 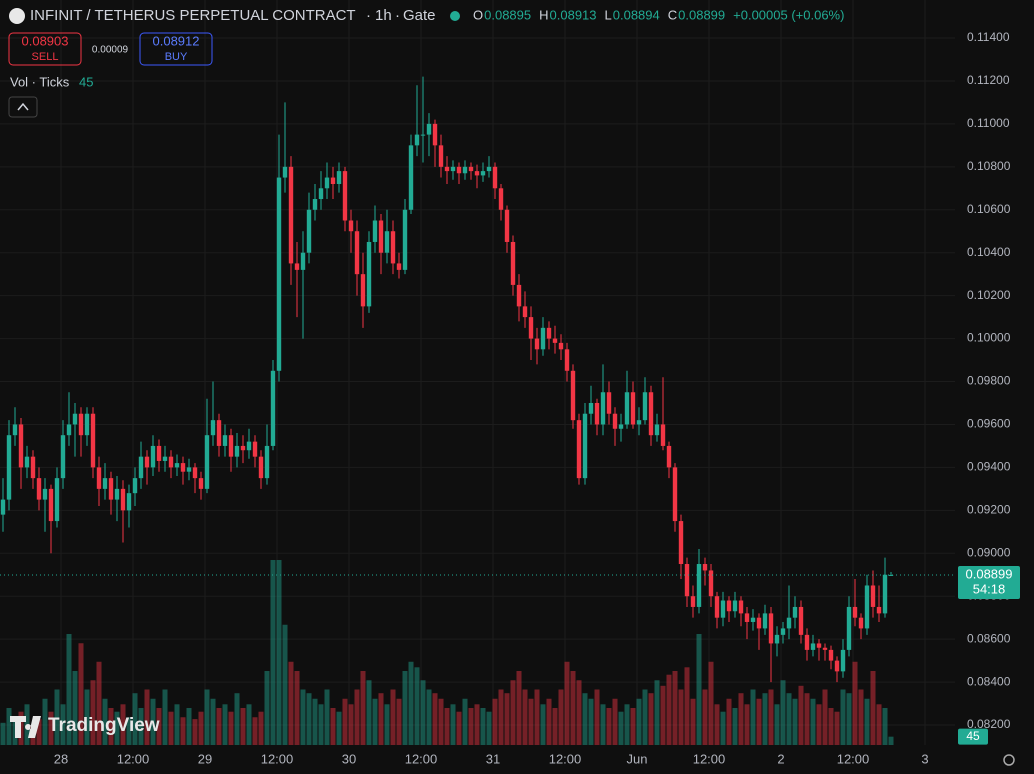 What do you see at coordinates (383, 15) in the screenshot?
I see `interval: 1h` at bounding box center [383, 15].